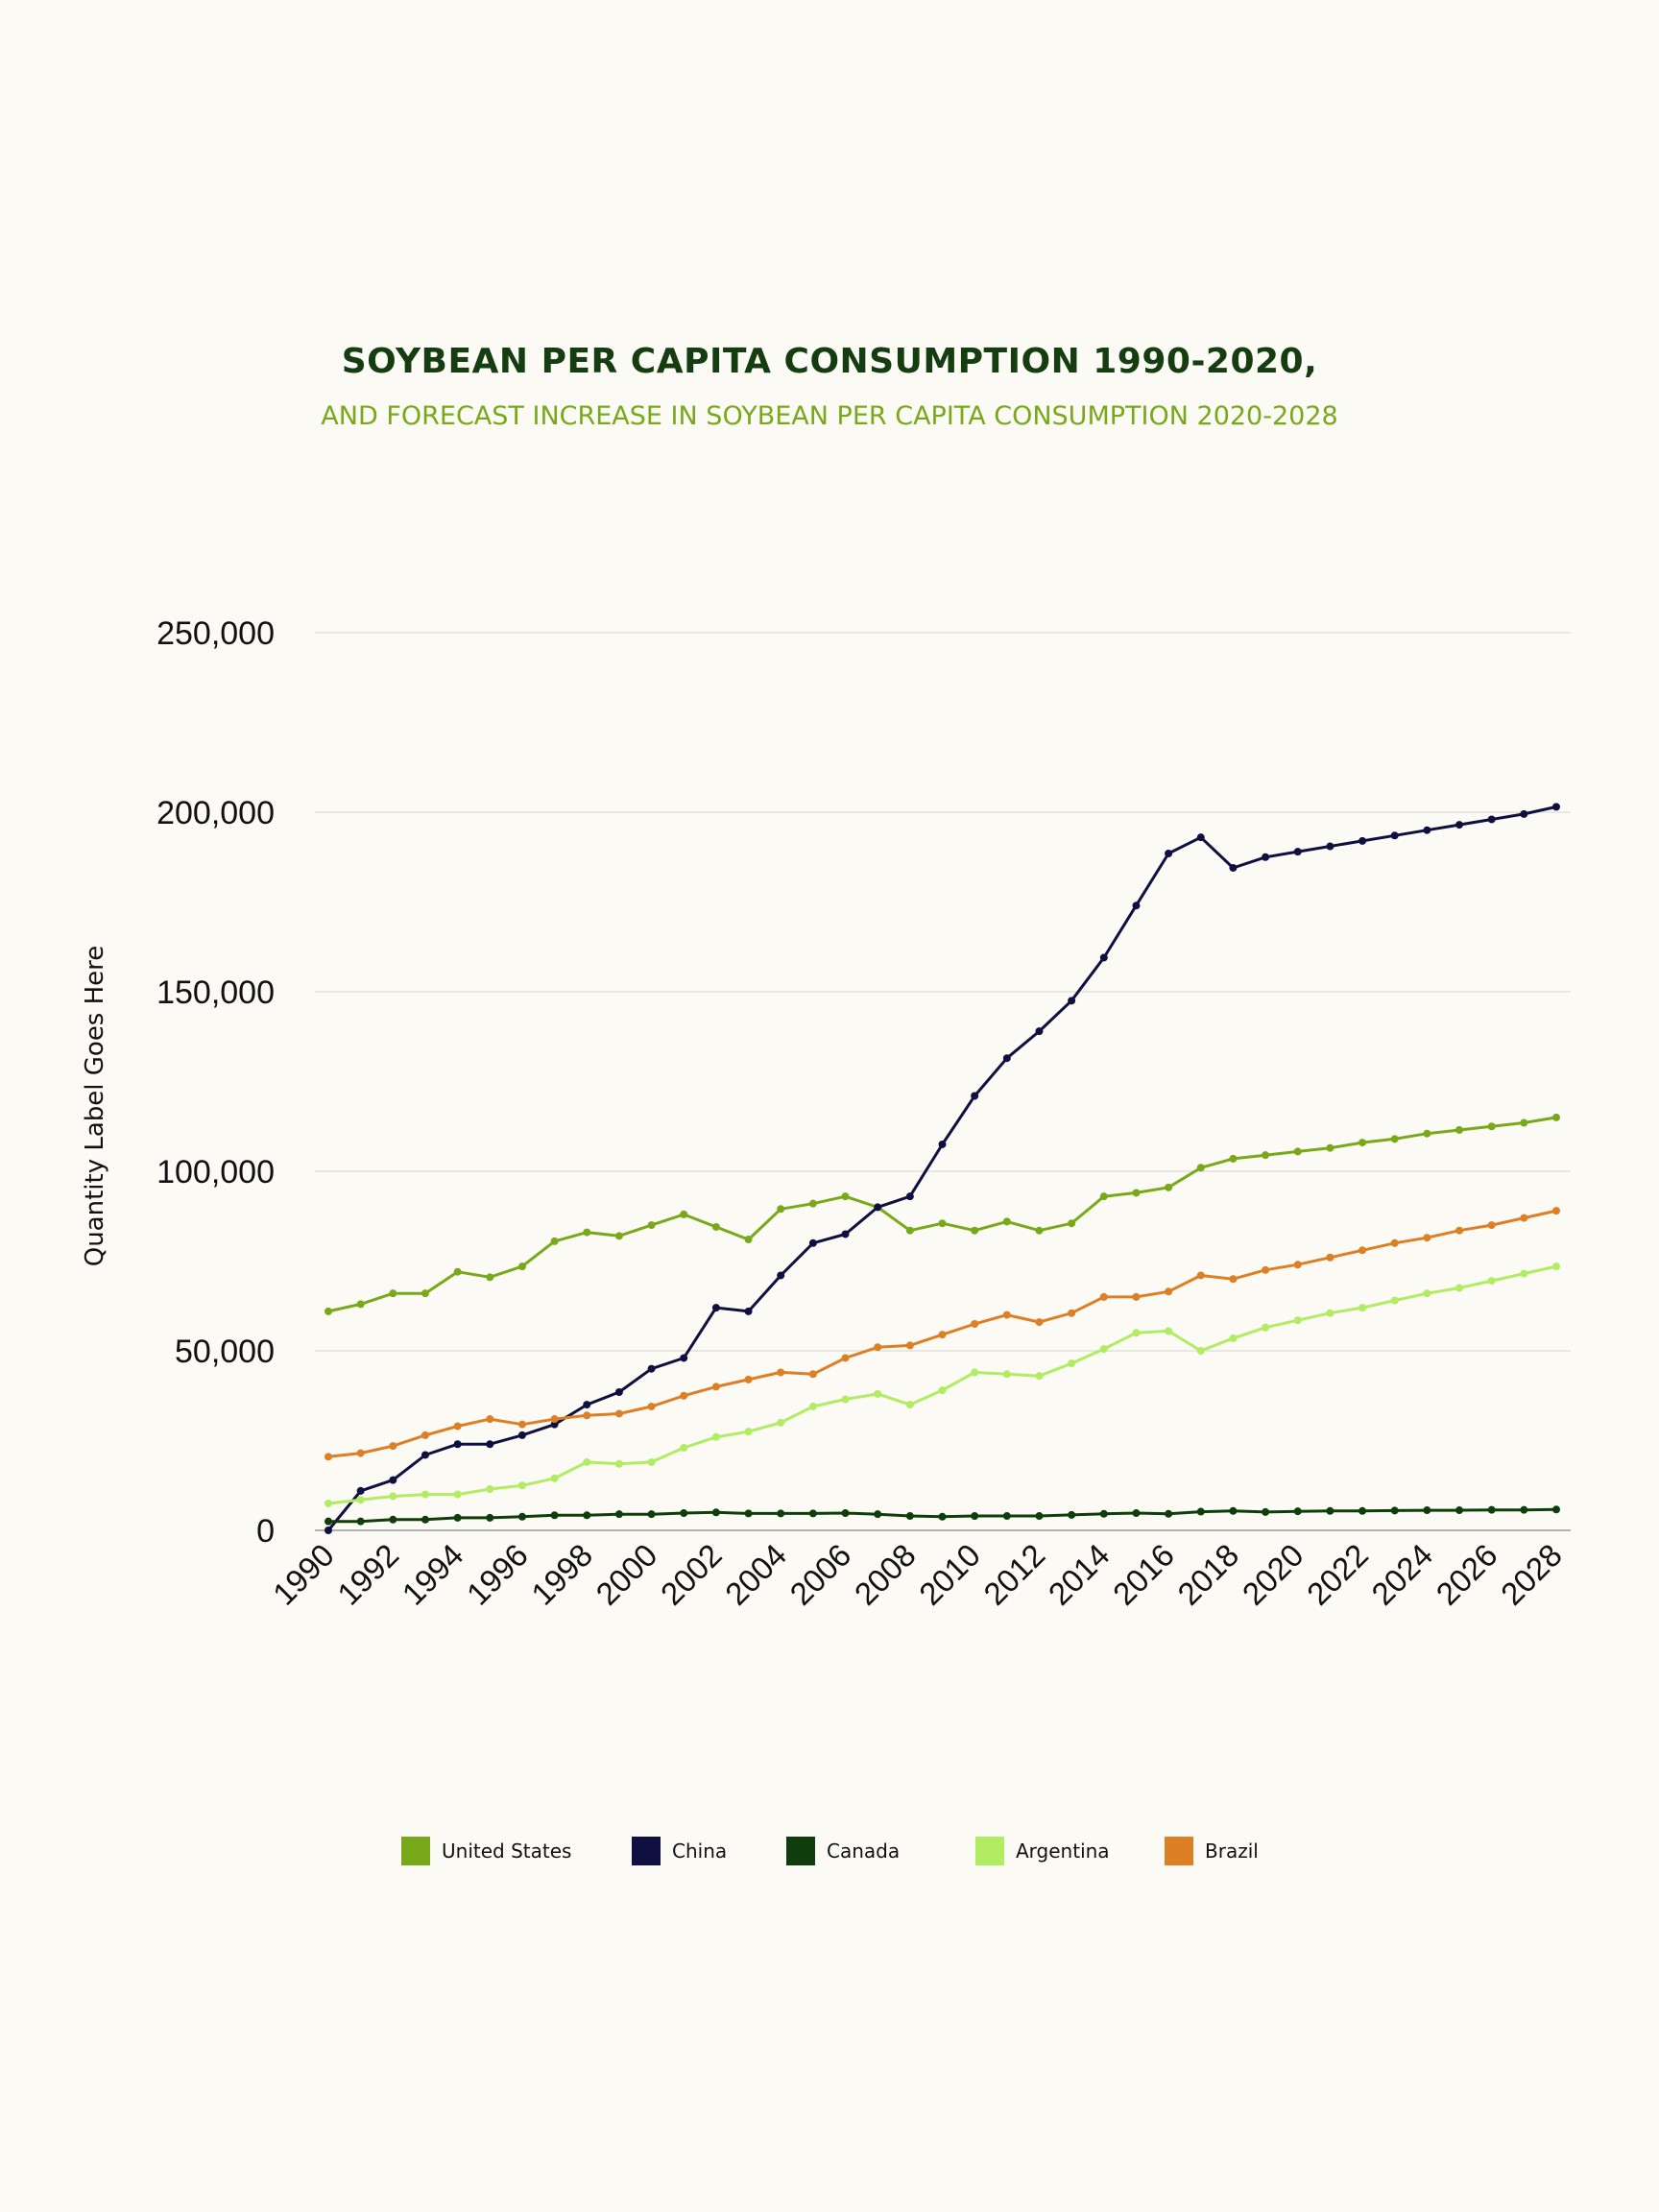 The image size is (1659, 2212). What do you see at coordinates (692, 1574) in the screenshot?
I see `x-tick-label: 2002` at bounding box center [692, 1574].